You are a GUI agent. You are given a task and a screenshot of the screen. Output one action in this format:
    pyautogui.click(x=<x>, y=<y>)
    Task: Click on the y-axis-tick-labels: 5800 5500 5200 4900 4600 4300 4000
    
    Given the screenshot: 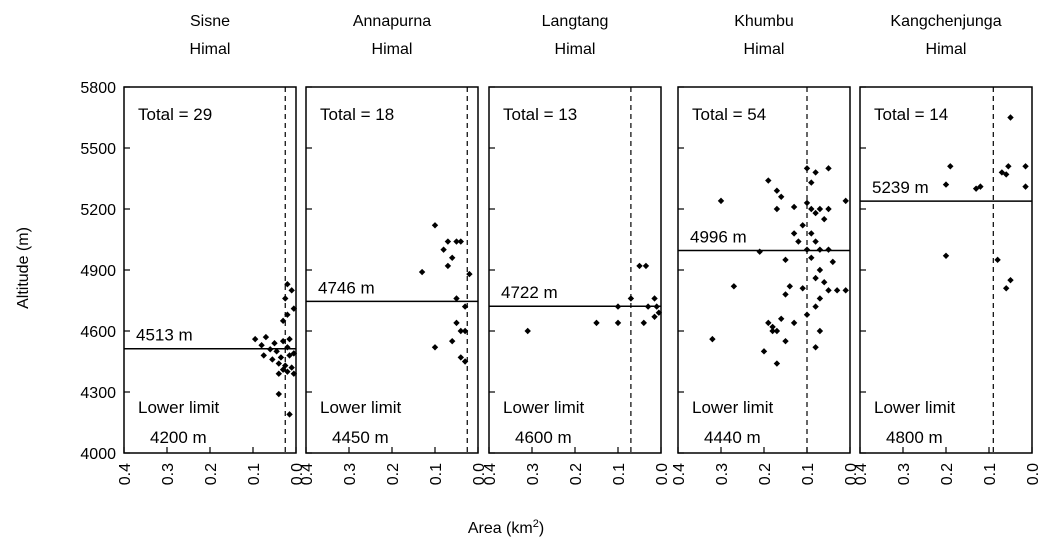 What is the action you would take?
    pyautogui.click(x=98, y=271)
    